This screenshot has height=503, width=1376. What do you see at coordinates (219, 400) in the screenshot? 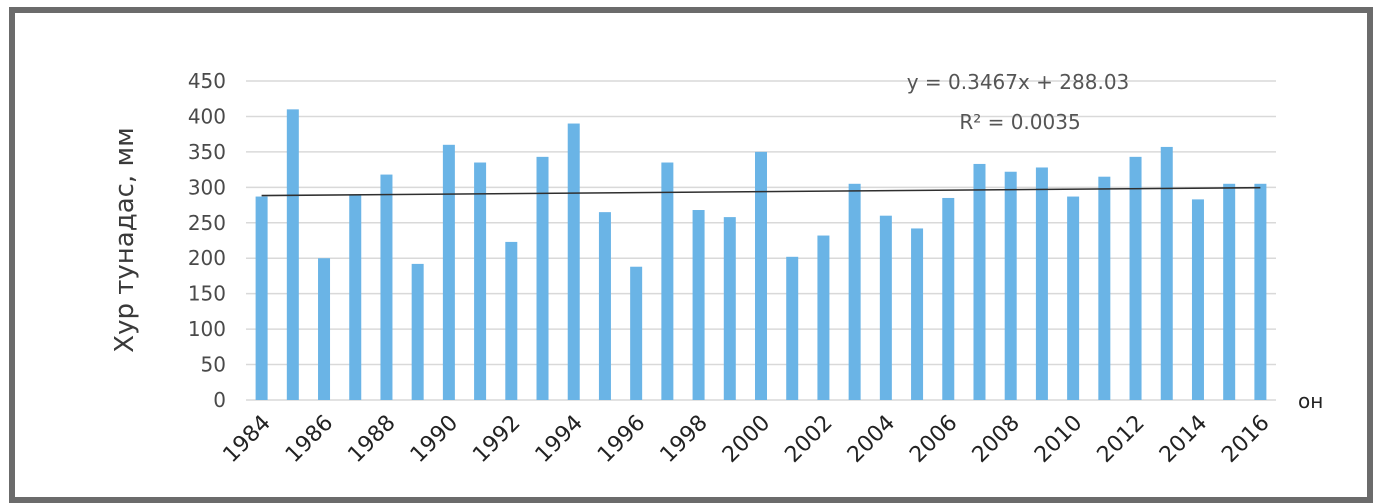
I see `y-tick-label: 0` at bounding box center [219, 400].